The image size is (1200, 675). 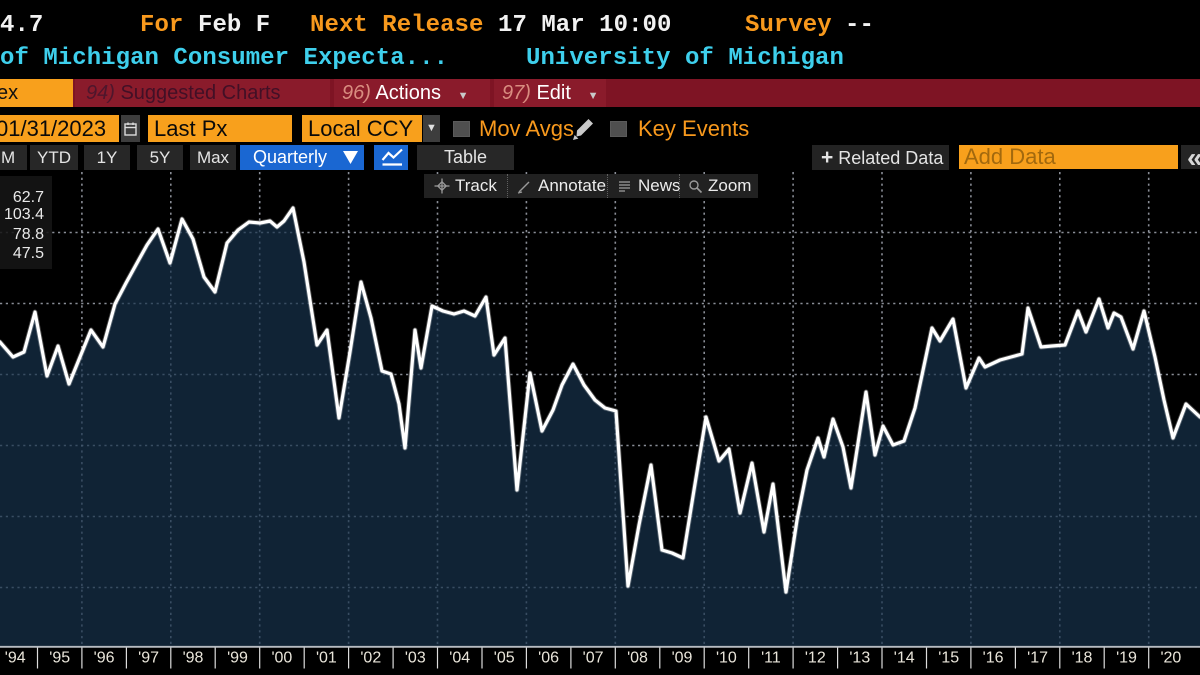 What do you see at coordinates (726, 658) in the screenshot?
I see `svg-text: '10` at bounding box center [726, 658].